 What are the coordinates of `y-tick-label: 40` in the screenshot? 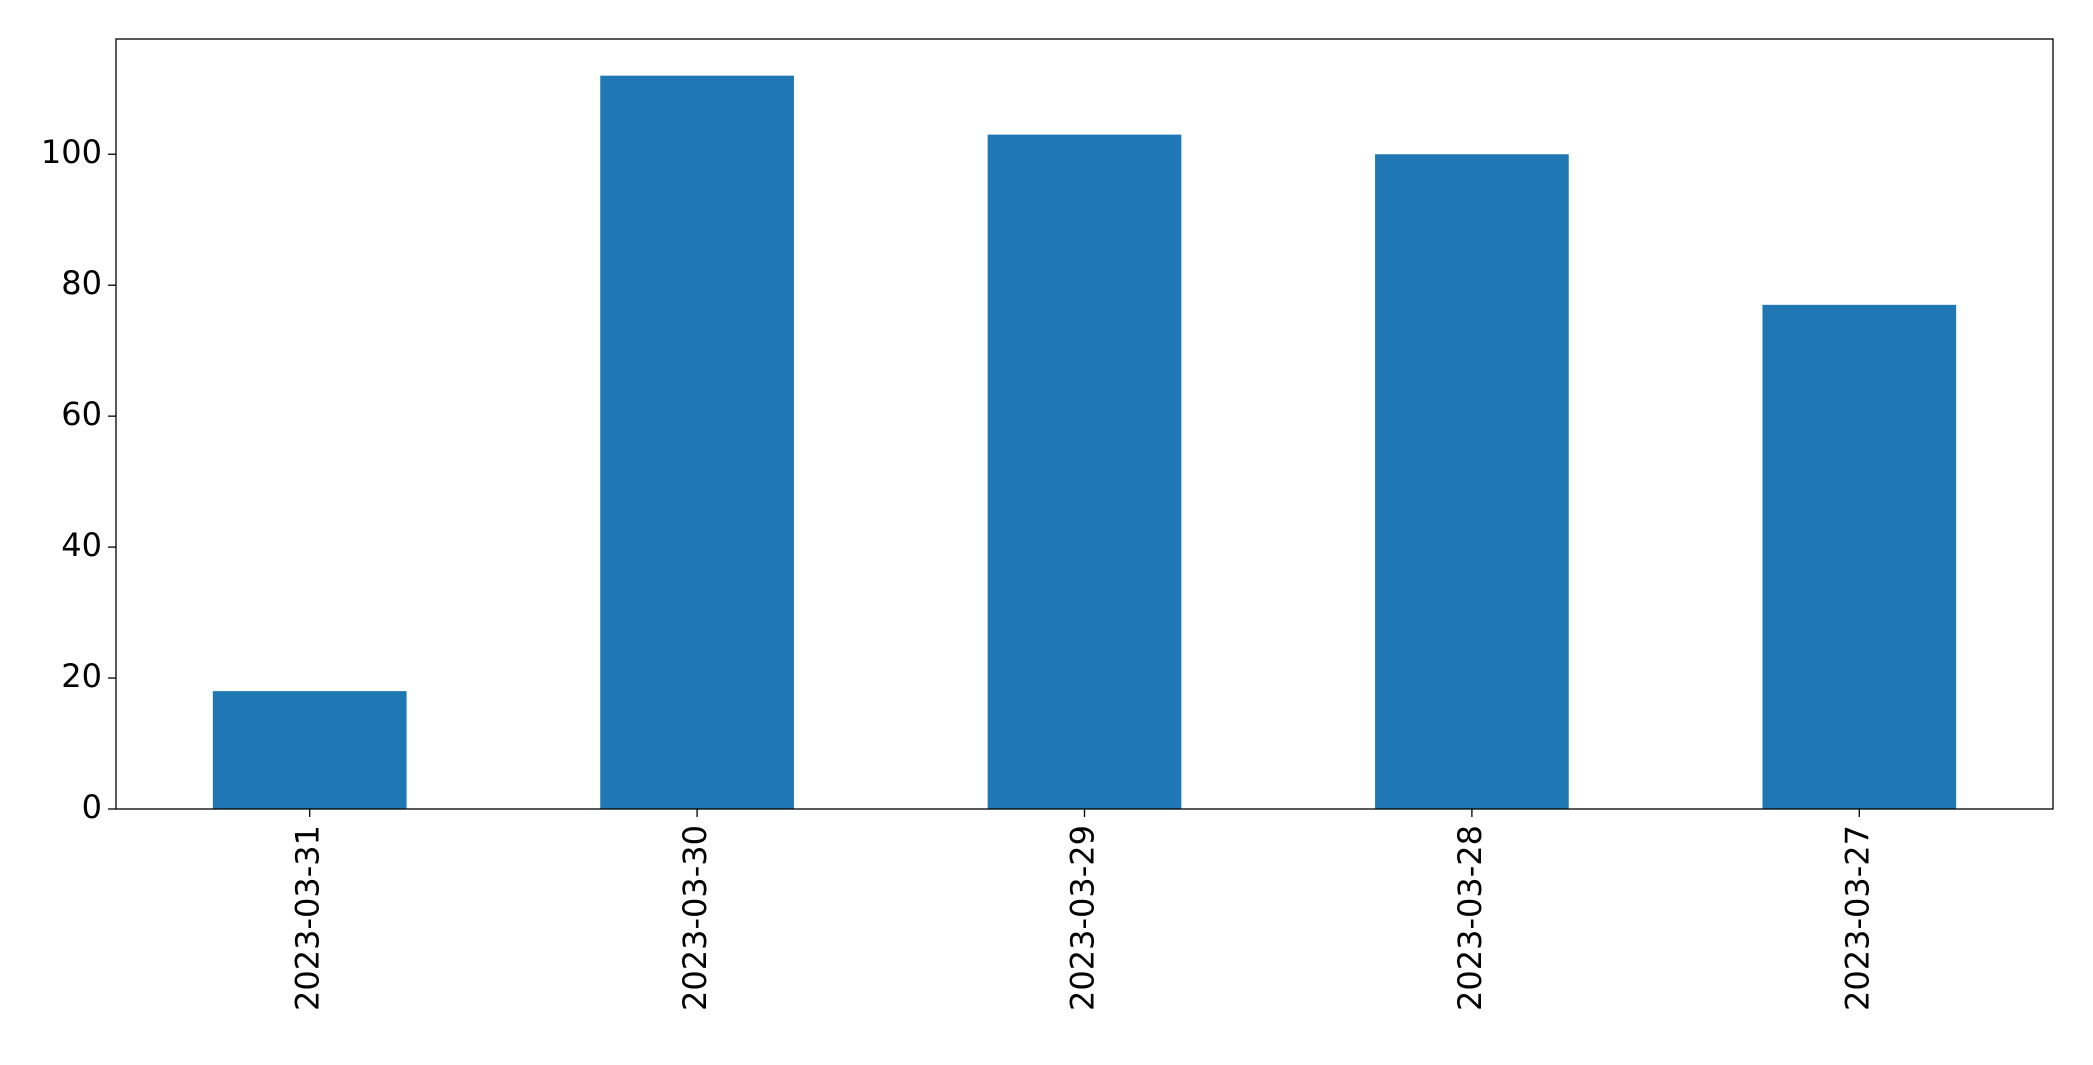 It's located at (81, 545).